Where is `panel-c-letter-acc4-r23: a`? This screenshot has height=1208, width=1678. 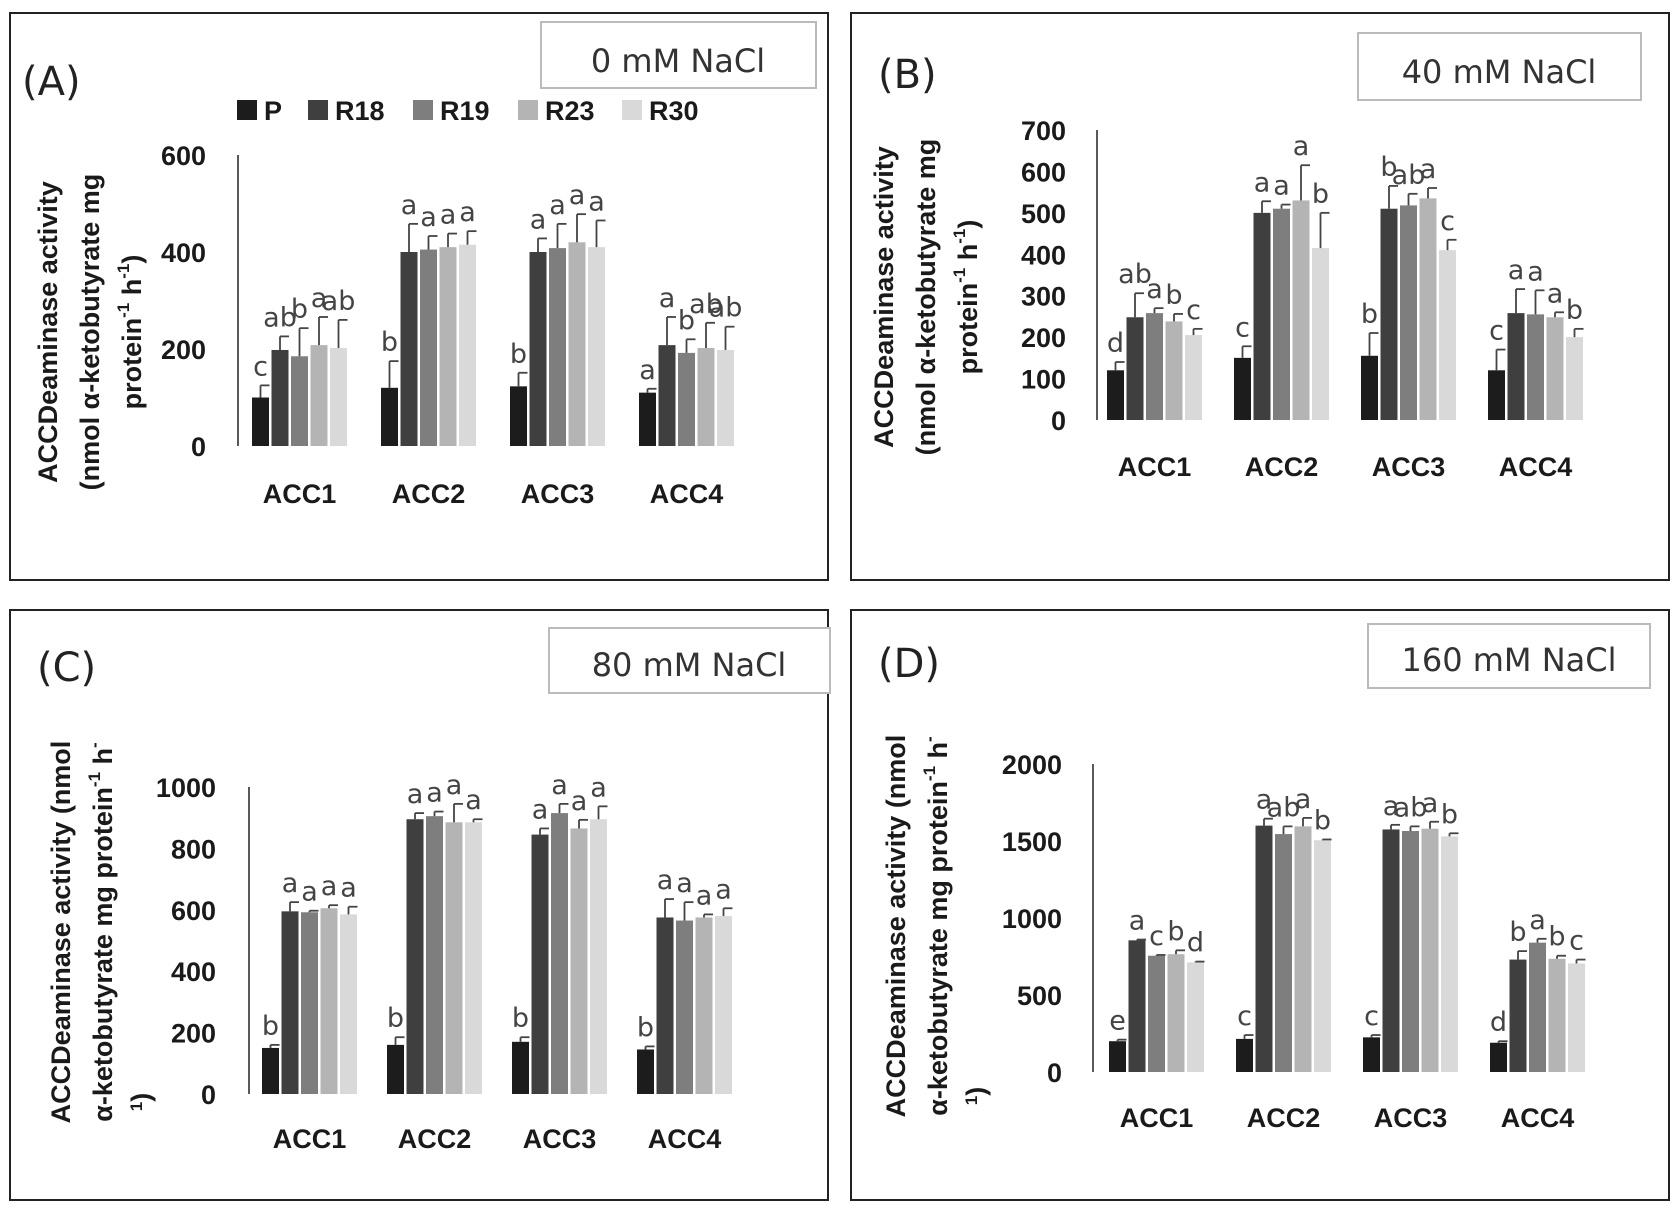
panel-c-letter-acc4-r23: a is located at coordinates (704, 895).